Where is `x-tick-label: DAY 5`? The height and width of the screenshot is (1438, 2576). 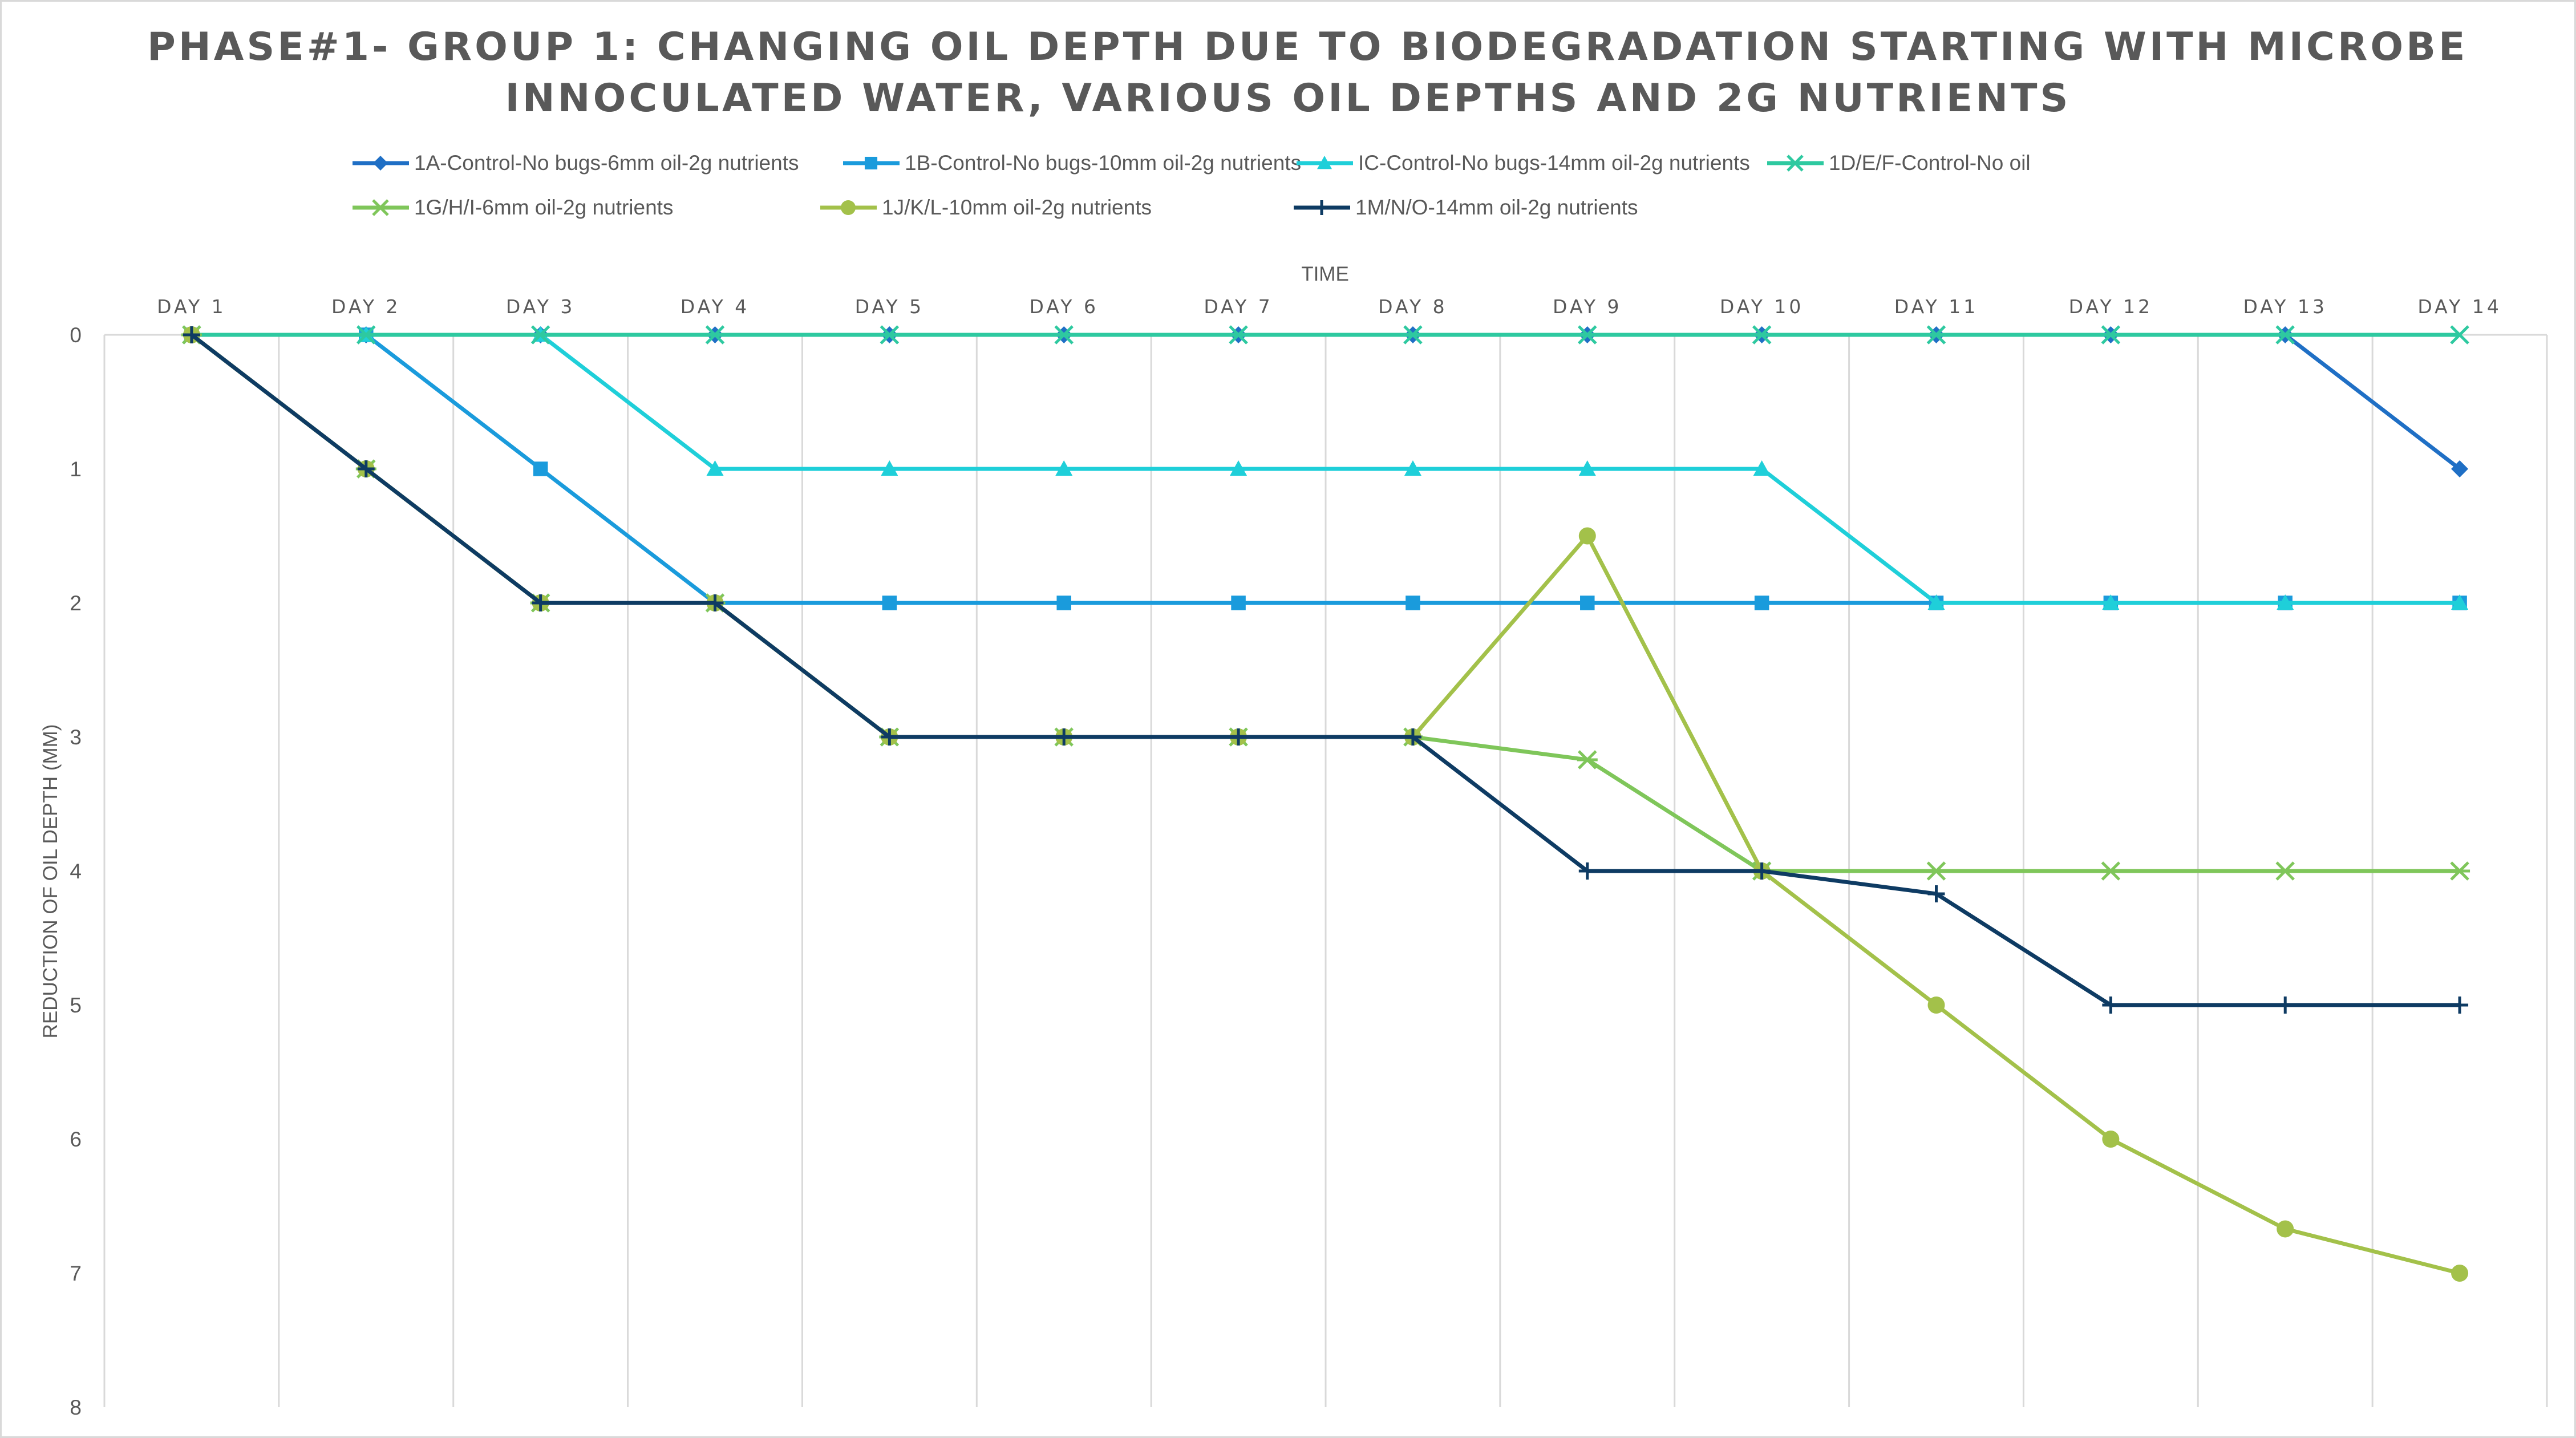
x-tick-label: DAY 5 is located at coordinates (890, 306).